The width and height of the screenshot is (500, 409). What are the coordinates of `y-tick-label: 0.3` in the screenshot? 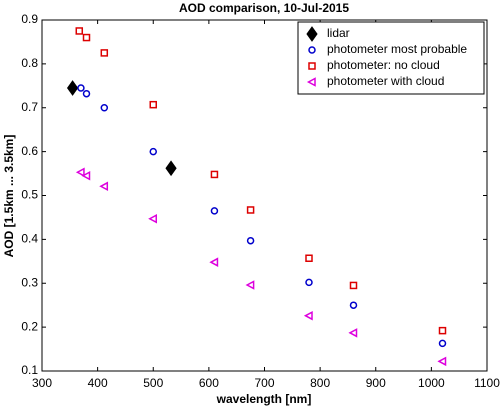 It's located at (29, 282).